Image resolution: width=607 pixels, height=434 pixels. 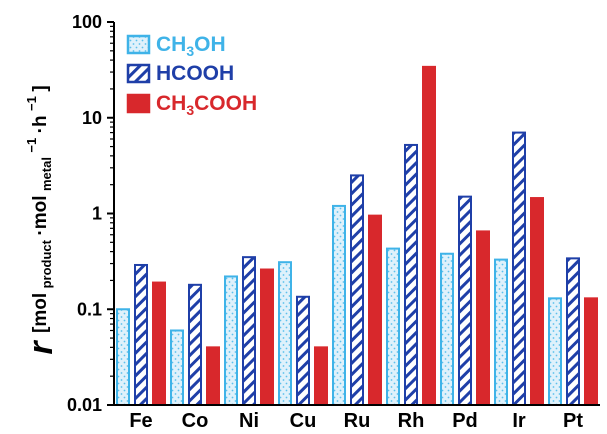 I want to click on bar-hcooh-pd, so click(x=465, y=300).